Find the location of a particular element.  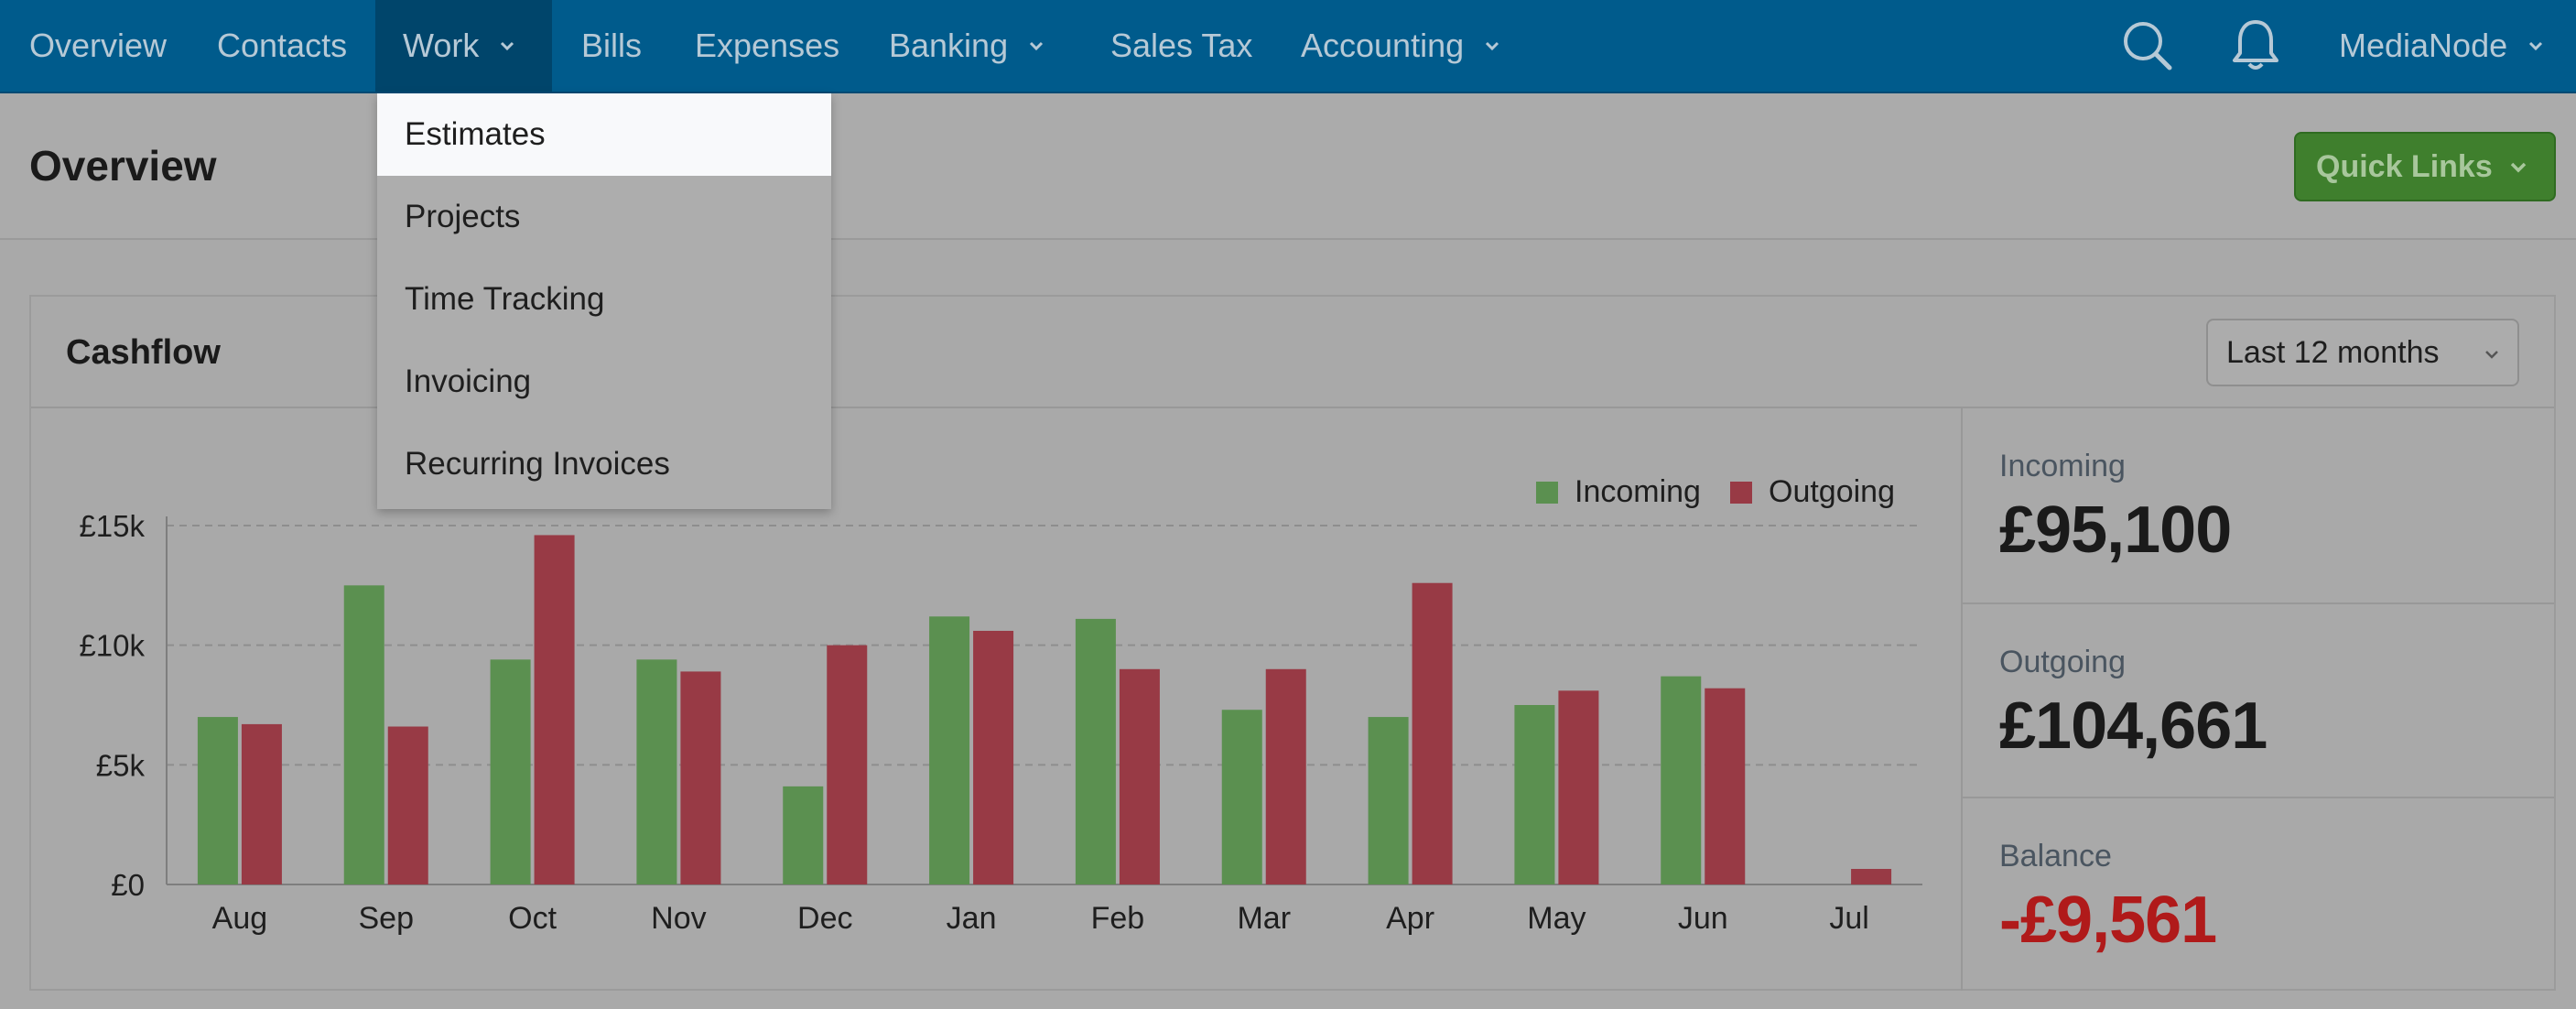

search-button is located at coordinates (2147, 46).